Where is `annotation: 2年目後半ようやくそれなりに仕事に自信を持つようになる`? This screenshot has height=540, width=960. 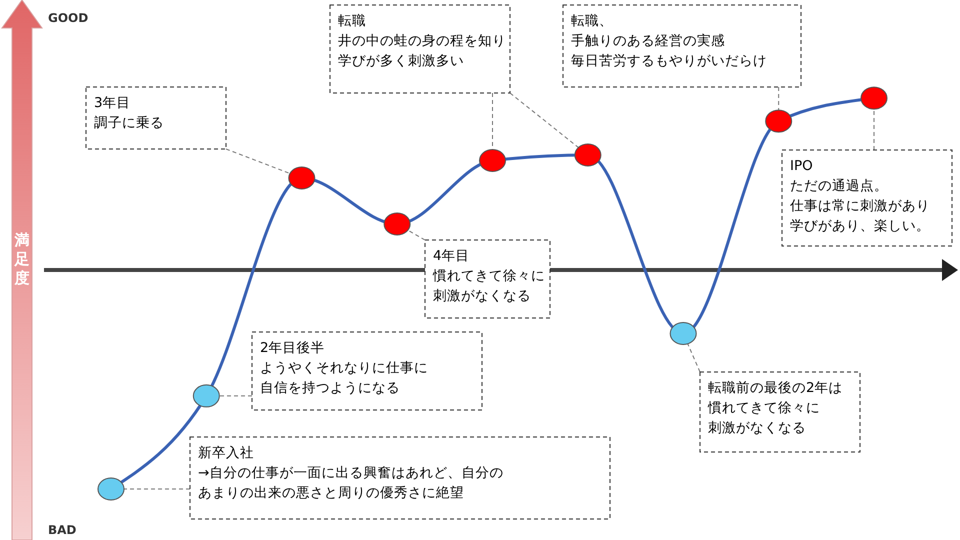
annotation: 2年目後半ようやくそれなりに仕事に自信を持つようになる is located at coordinates (344, 368).